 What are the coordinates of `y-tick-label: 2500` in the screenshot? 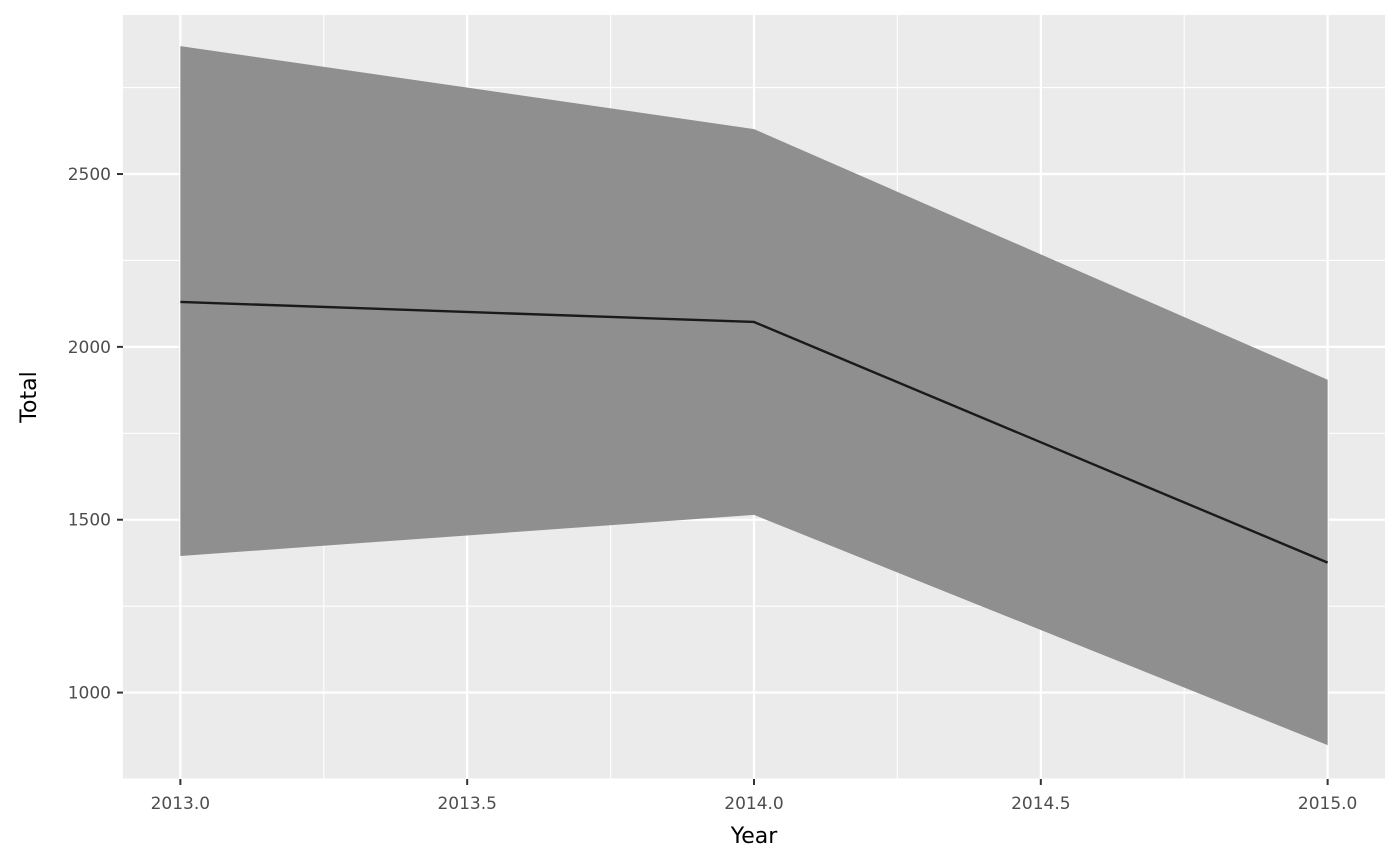 It's located at (89, 175).